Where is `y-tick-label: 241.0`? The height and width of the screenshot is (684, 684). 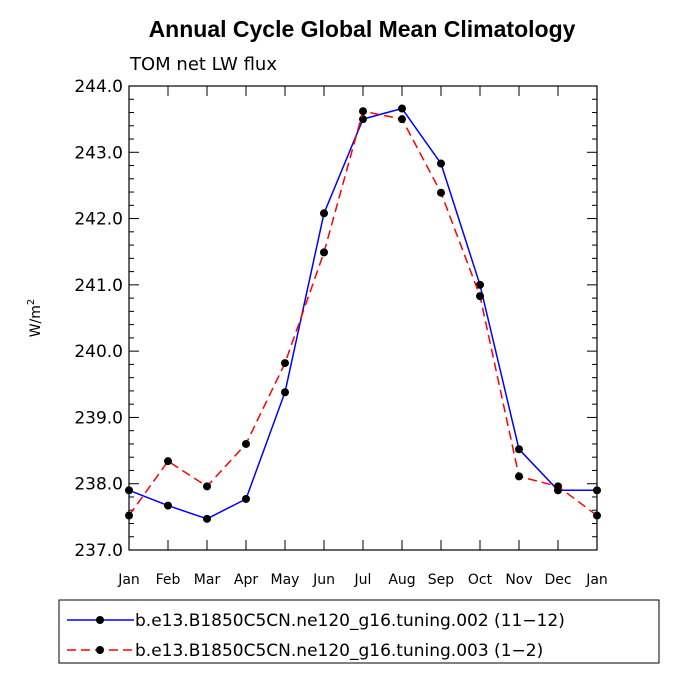 y-tick-label: 241.0 is located at coordinates (98, 286).